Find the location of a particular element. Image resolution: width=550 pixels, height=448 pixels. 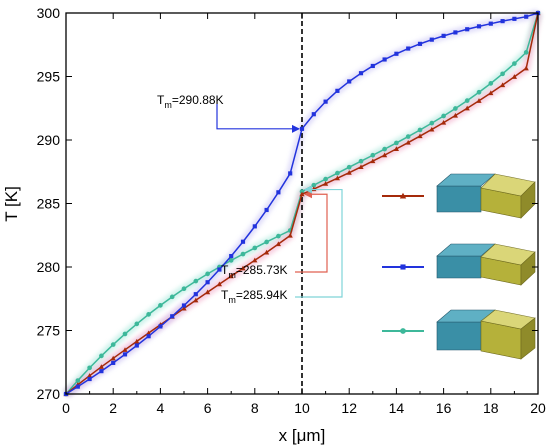

widening-block-icon is located at coordinates (486, 334).